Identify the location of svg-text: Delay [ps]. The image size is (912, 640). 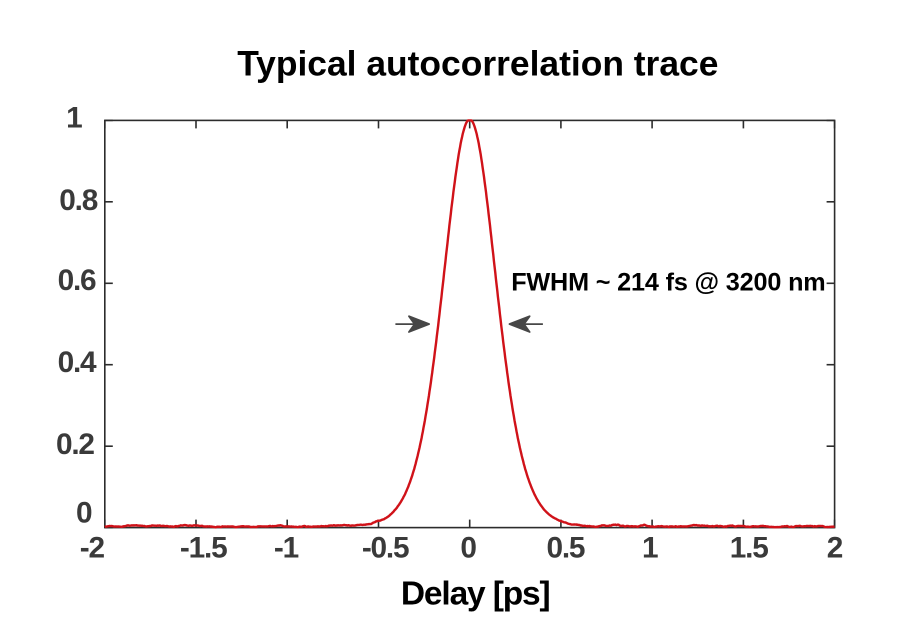
(475, 593).